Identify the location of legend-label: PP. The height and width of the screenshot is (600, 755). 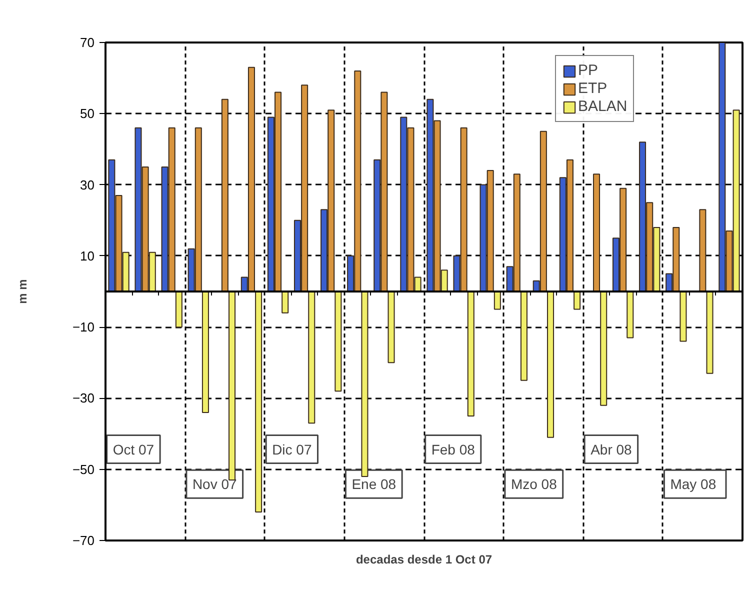
(588, 70).